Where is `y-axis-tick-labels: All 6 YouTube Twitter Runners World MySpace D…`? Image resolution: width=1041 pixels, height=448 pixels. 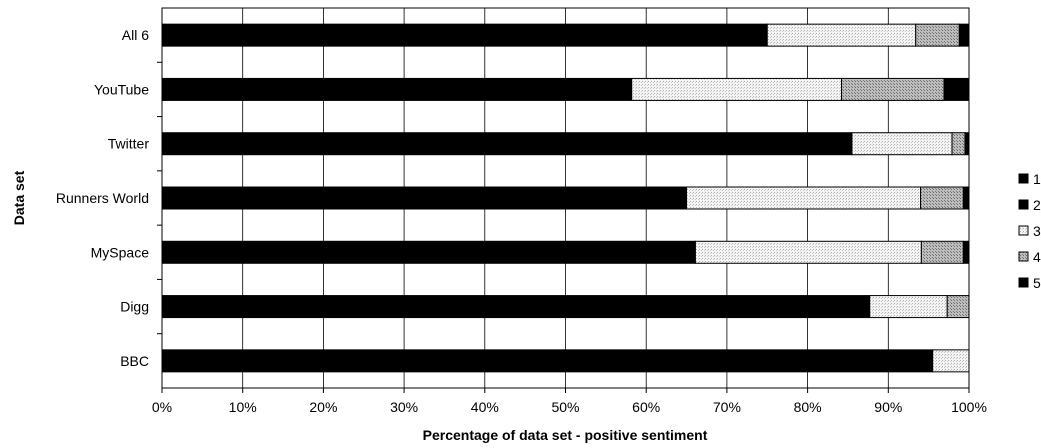
y-axis-tick-labels: All 6 YouTube Twitter Runners World MySpace D… is located at coordinates (102, 198).